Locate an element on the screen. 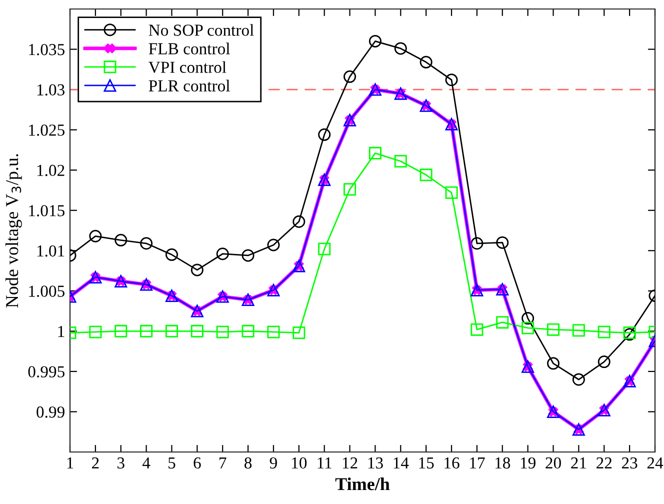  x-tick-label: 20 is located at coordinates (553, 463).